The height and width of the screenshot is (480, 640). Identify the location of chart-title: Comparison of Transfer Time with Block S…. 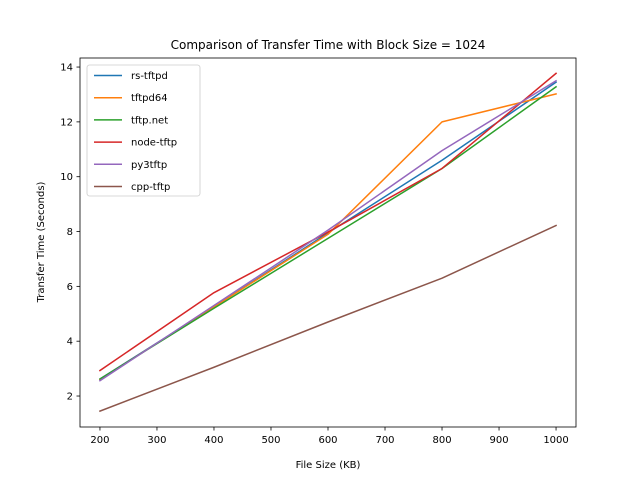
(328, 45).